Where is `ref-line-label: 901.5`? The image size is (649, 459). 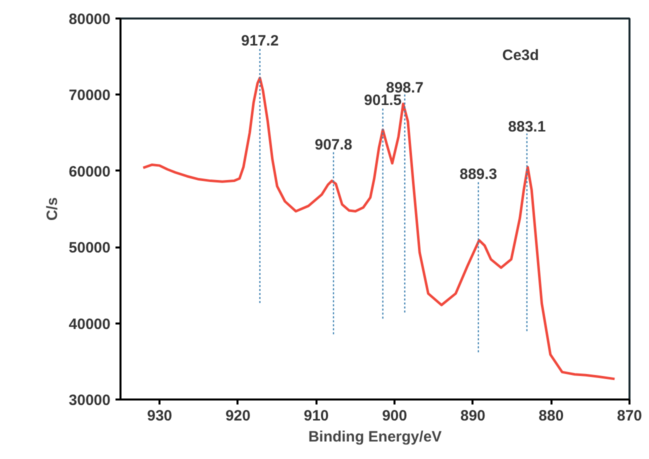 ref-line-label: 901.5 is located at coordinates (383, 100).